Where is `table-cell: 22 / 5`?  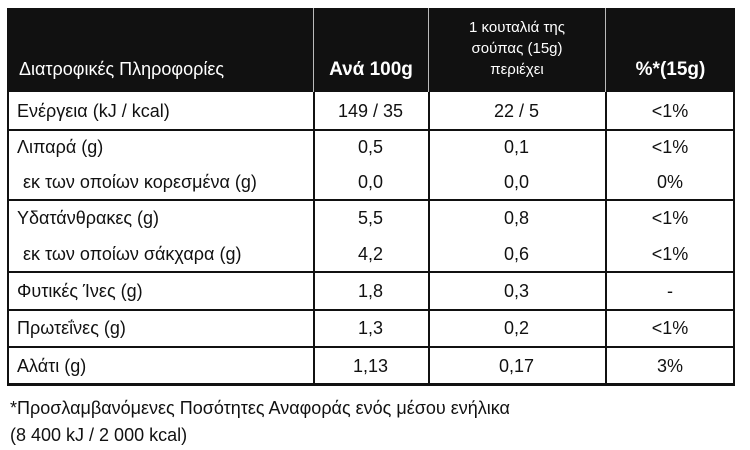
table-cell: 22 / 5 is located at coordinates (516, 110).